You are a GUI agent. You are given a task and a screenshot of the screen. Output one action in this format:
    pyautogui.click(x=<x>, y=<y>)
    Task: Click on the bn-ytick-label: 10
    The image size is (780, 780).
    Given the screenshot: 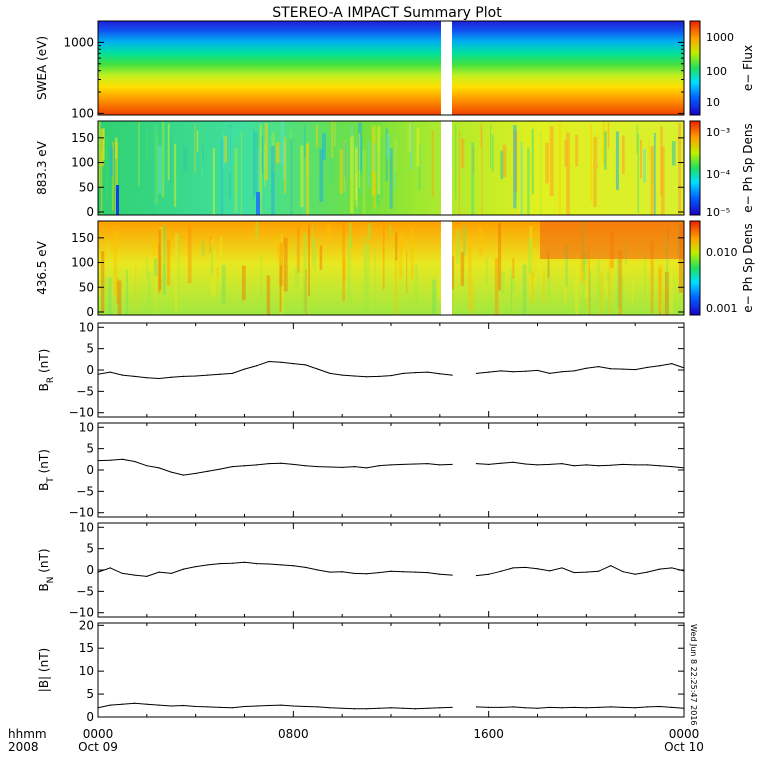 What is the action you would take?
    pyautogui.click(x=86, y=527)
    